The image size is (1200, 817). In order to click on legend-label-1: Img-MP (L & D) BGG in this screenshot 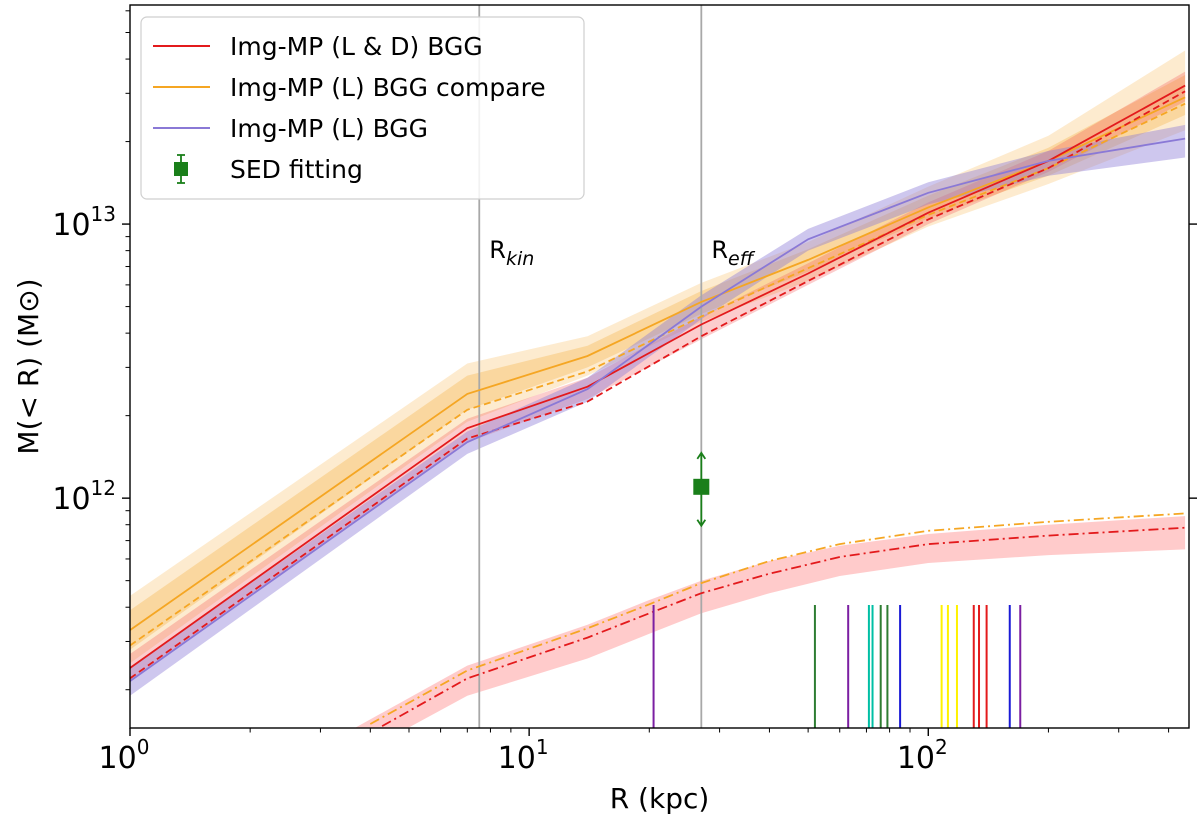, I will do `click(356, 46)`.